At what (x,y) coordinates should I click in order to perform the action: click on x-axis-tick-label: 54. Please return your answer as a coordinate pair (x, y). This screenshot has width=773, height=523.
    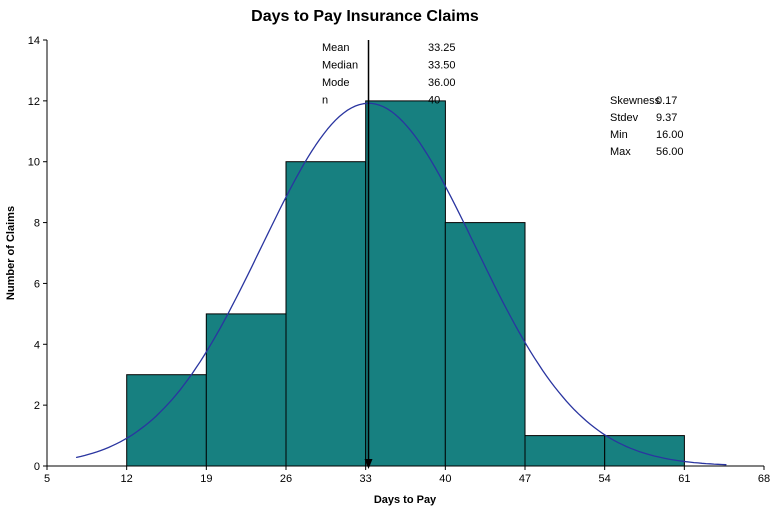
    Looking at the image, I should click on (605, 479).